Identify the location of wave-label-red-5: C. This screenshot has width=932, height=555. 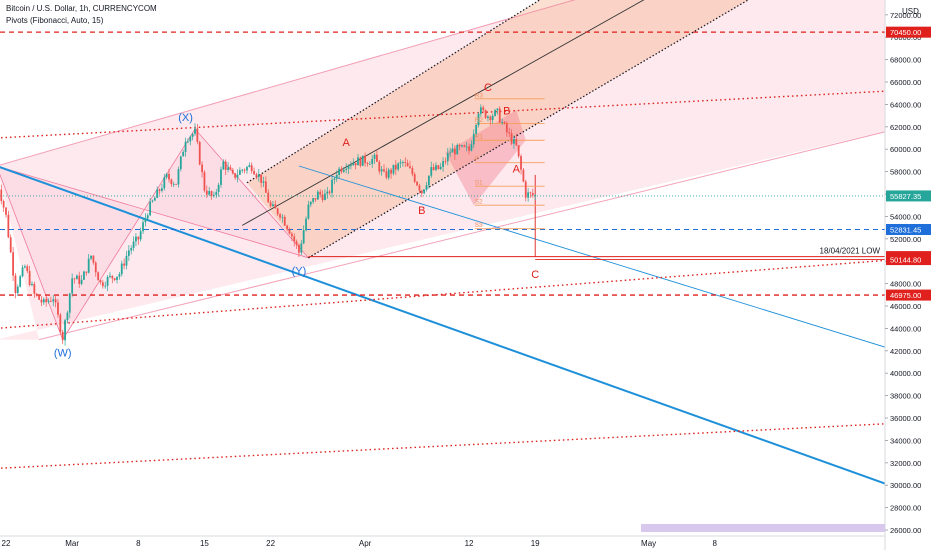
(535, 275).